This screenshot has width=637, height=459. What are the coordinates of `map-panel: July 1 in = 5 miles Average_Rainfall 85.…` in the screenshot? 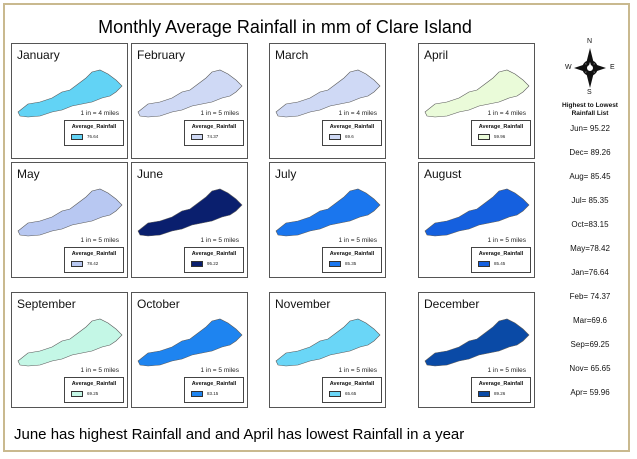 It's located at (327, 220).